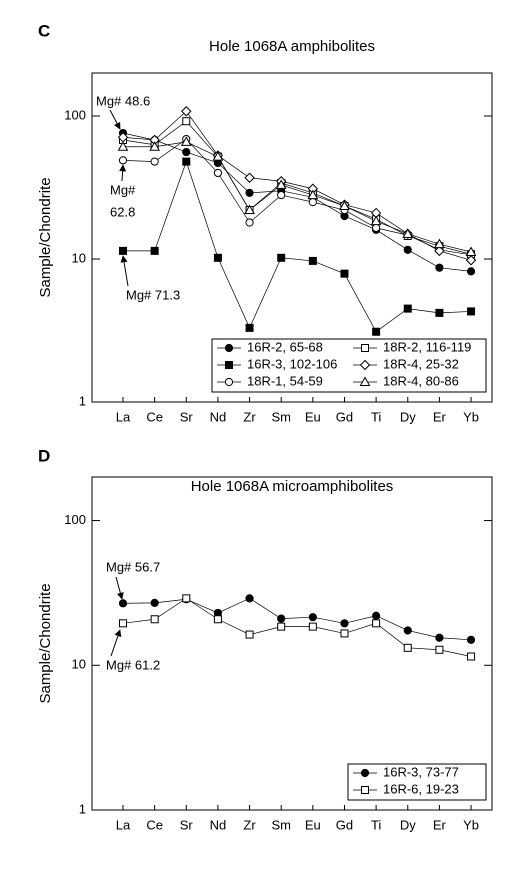 The image size is (528, 881). Describe the element at coordinates (44, 455) in the screenshot. I see `panel-label: D` at that location.